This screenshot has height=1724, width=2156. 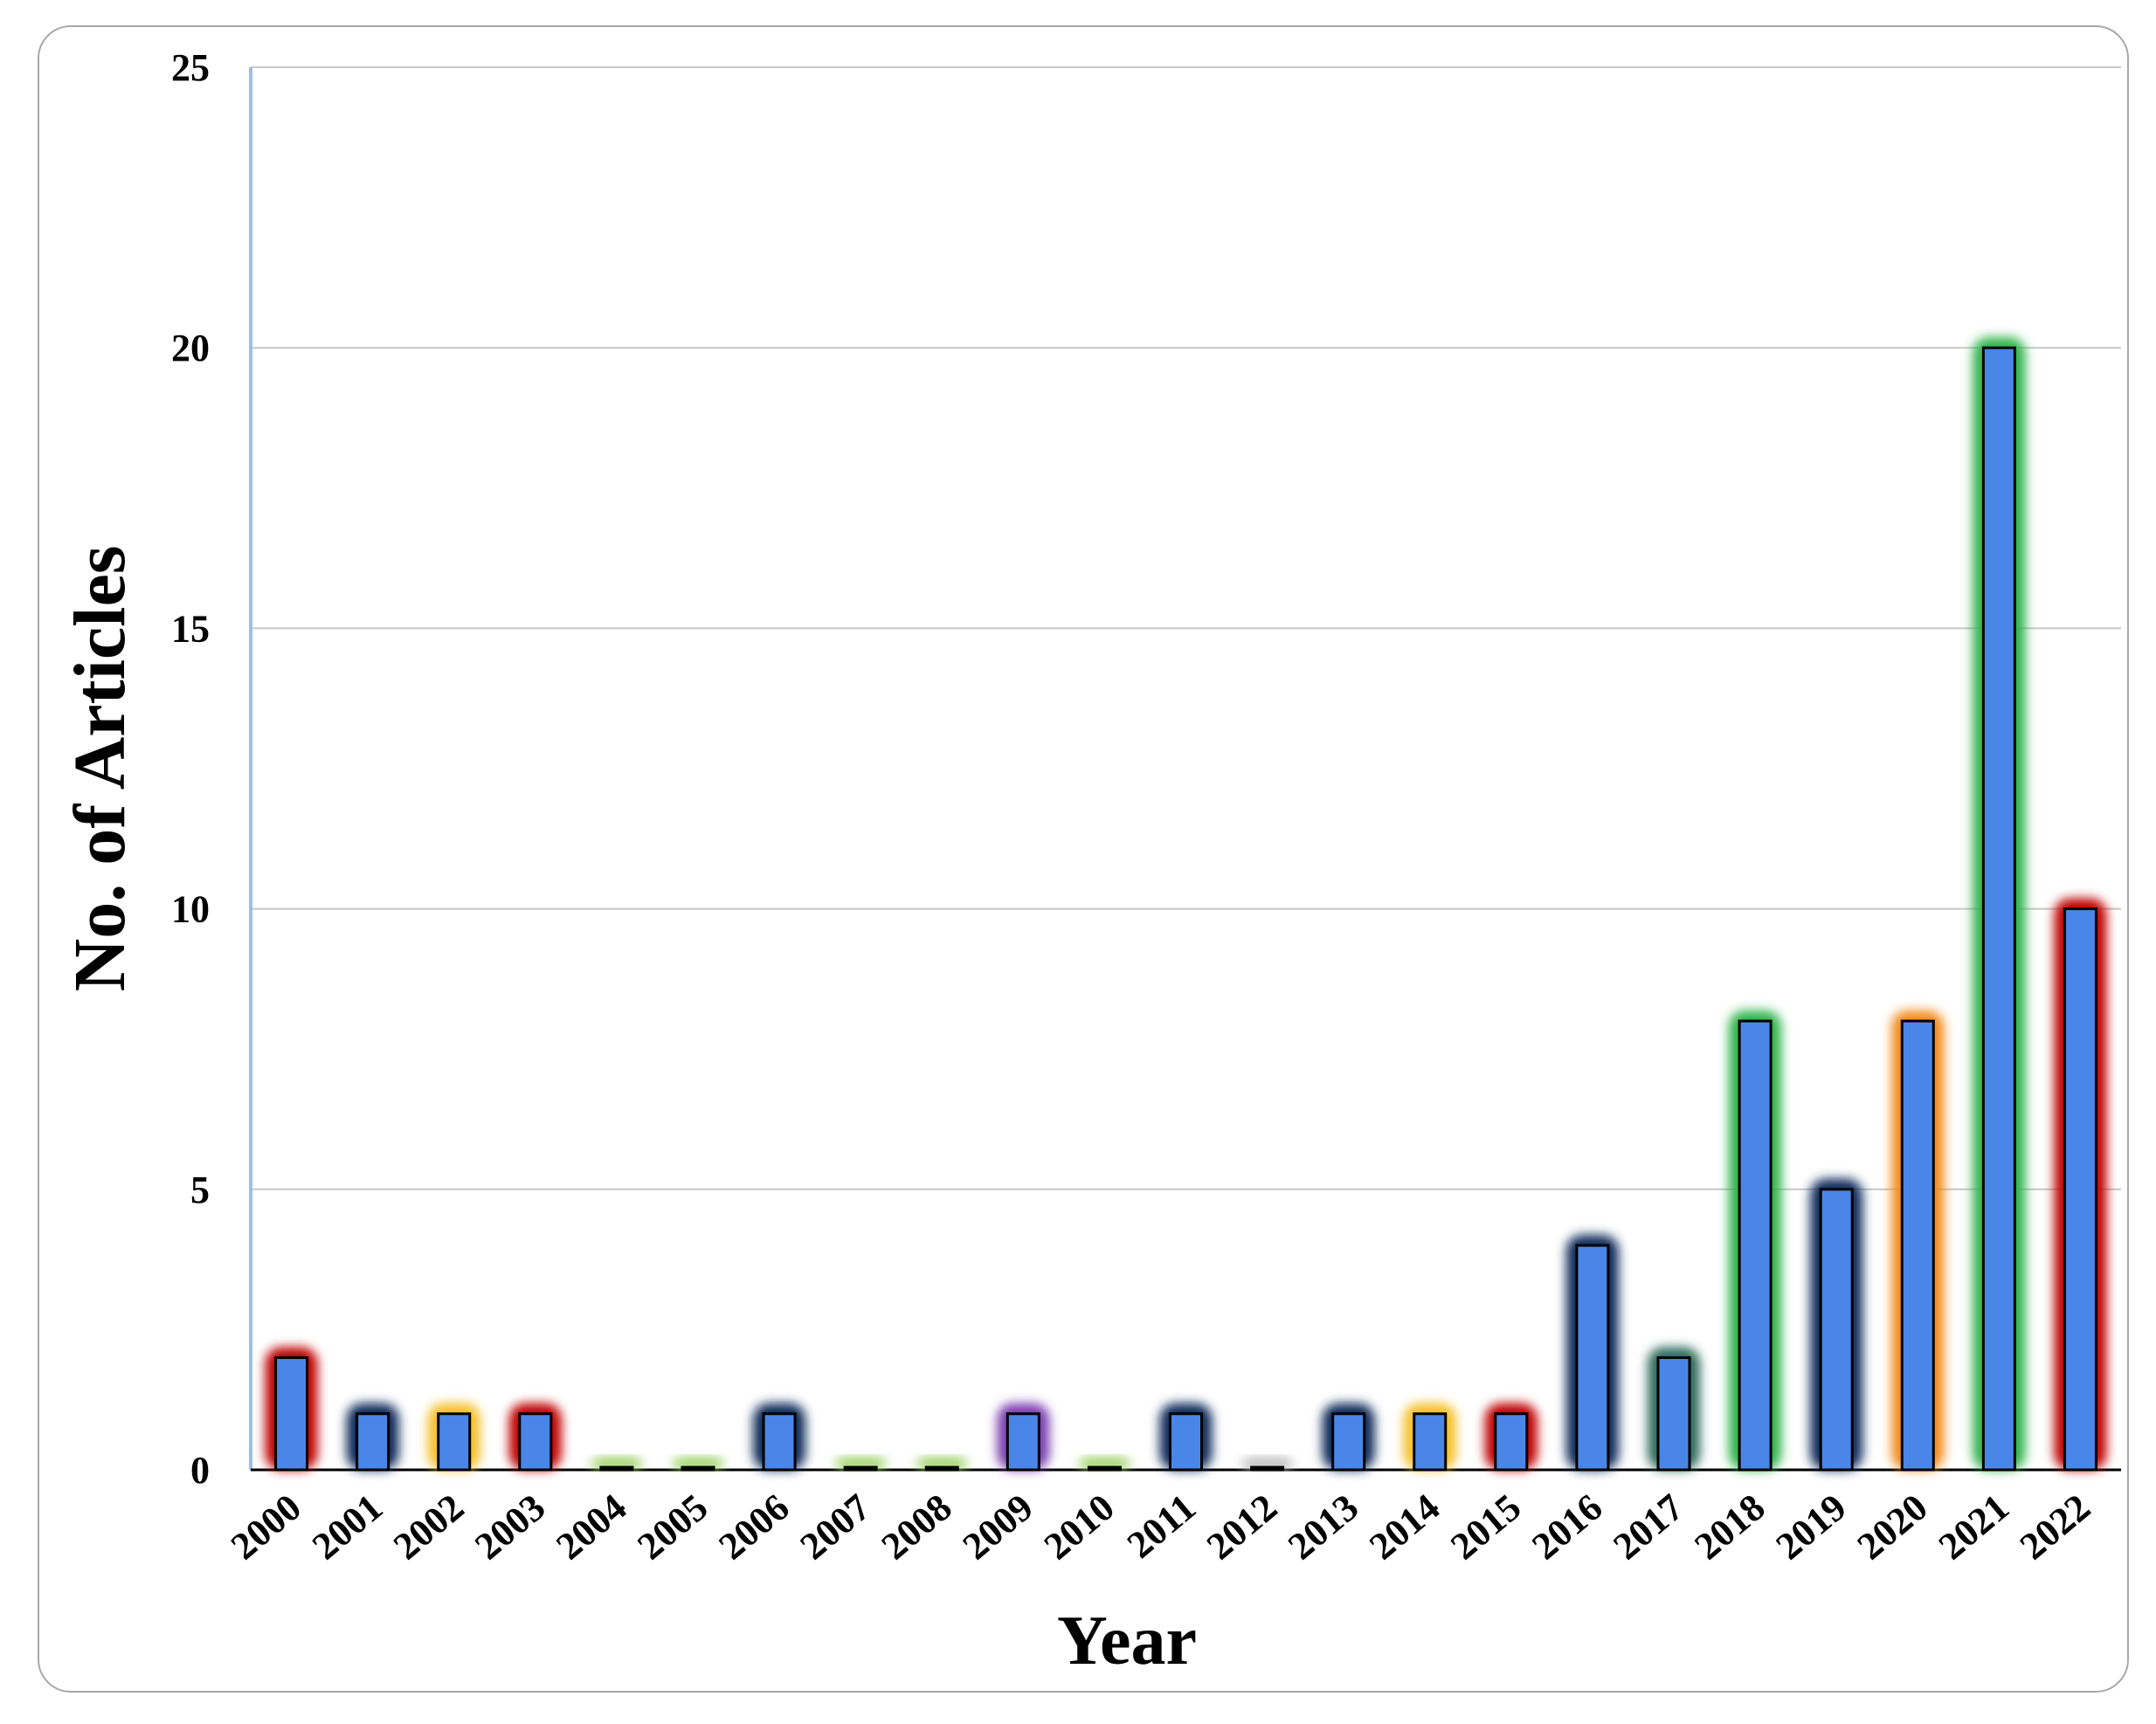 I want to click on x-tick-label: 2016, so click(x=1567, y=1527).